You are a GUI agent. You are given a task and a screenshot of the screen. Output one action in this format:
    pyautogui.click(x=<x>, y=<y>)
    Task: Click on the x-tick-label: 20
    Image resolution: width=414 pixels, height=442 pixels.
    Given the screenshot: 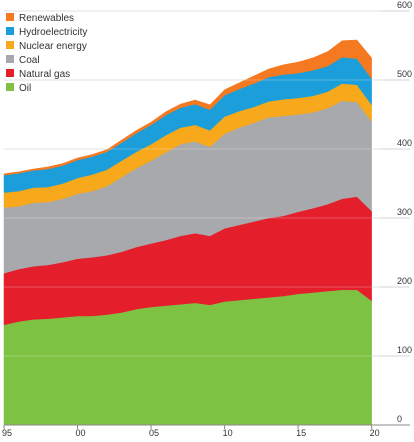 What is the action you would take?
    pyautogui.click(x=375, y=433)
    